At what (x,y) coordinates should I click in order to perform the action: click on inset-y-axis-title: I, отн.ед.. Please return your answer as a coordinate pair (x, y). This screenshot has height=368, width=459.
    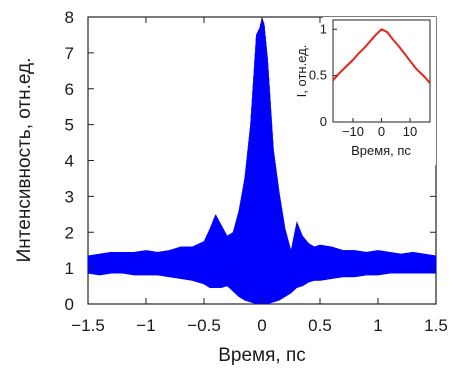
    Looking at the image, I should click on (301, 71).